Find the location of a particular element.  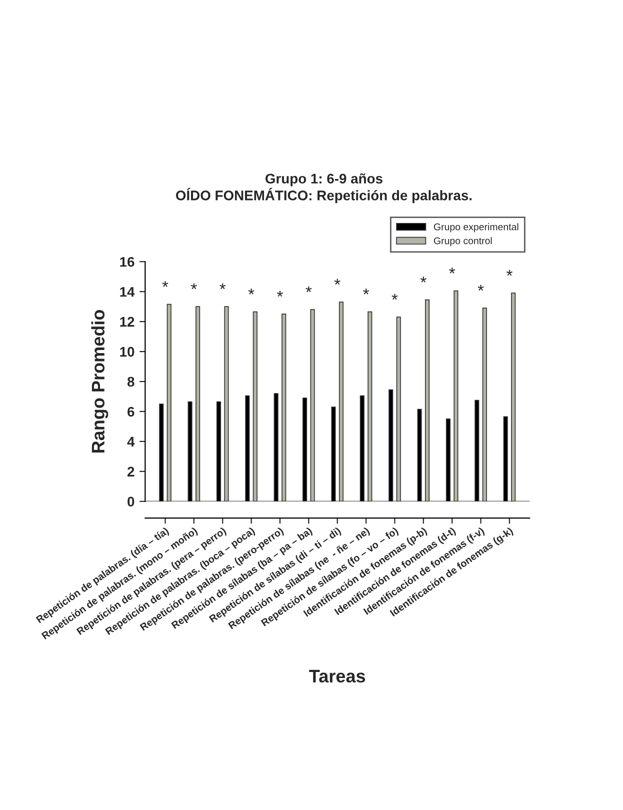

chart-subtitle: OÍDO FONEMÁTICO: Repetición de palabras. is located at coordinates (324, 196).